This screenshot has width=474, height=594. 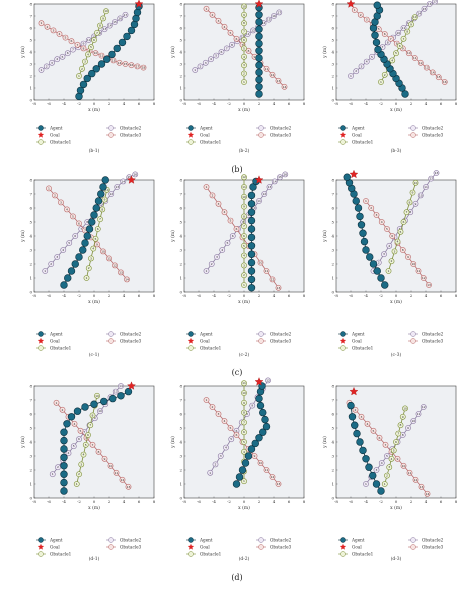 What do you see at coordinates (84, 44) in the screenshot?
I see `step-number: 9` at bounding box center [84, 44].